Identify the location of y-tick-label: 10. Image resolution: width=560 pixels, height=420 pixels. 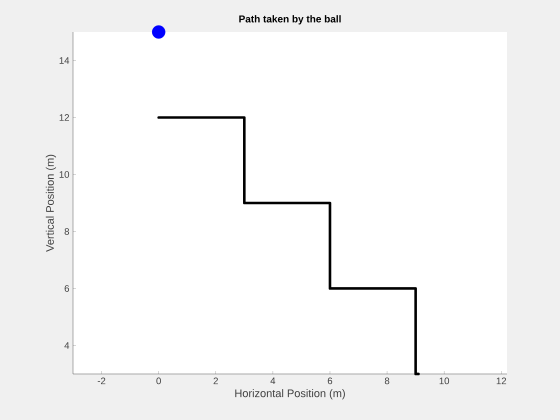
(65, 174).